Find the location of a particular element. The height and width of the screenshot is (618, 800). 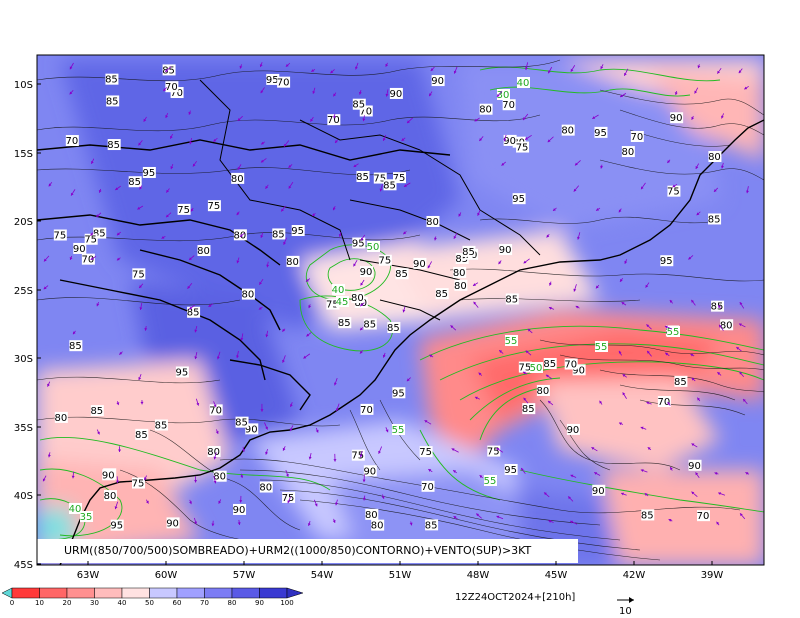

svg-text: 45 is located at coordinates (342, 302).